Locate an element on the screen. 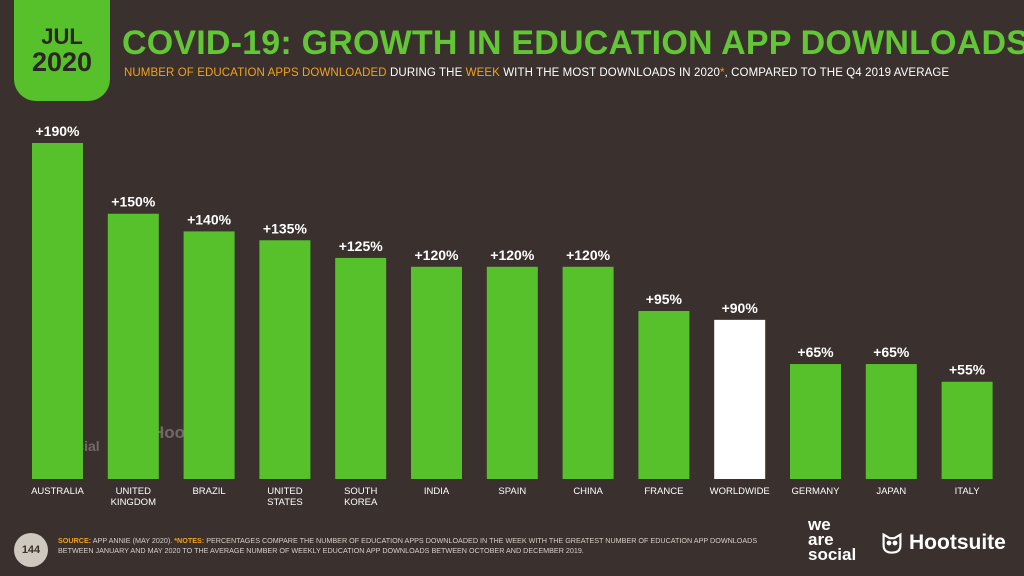 The height and width of the screenshot is (576, 1024). category-label: CHINA is located at coordinates (588, 491).